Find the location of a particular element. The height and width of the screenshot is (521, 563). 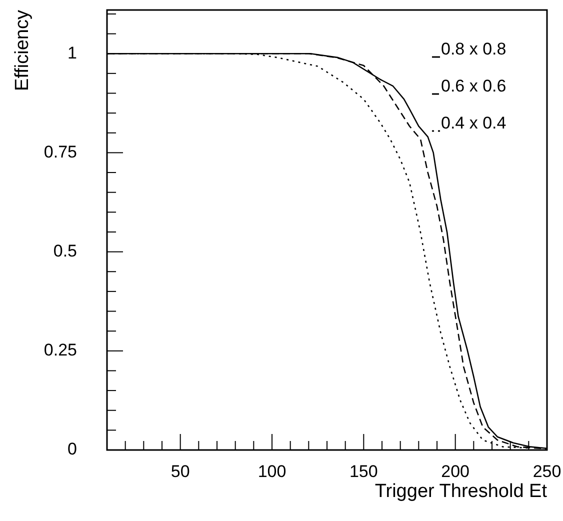

x-tick-label: 200 is located at coordinates (455, 472).